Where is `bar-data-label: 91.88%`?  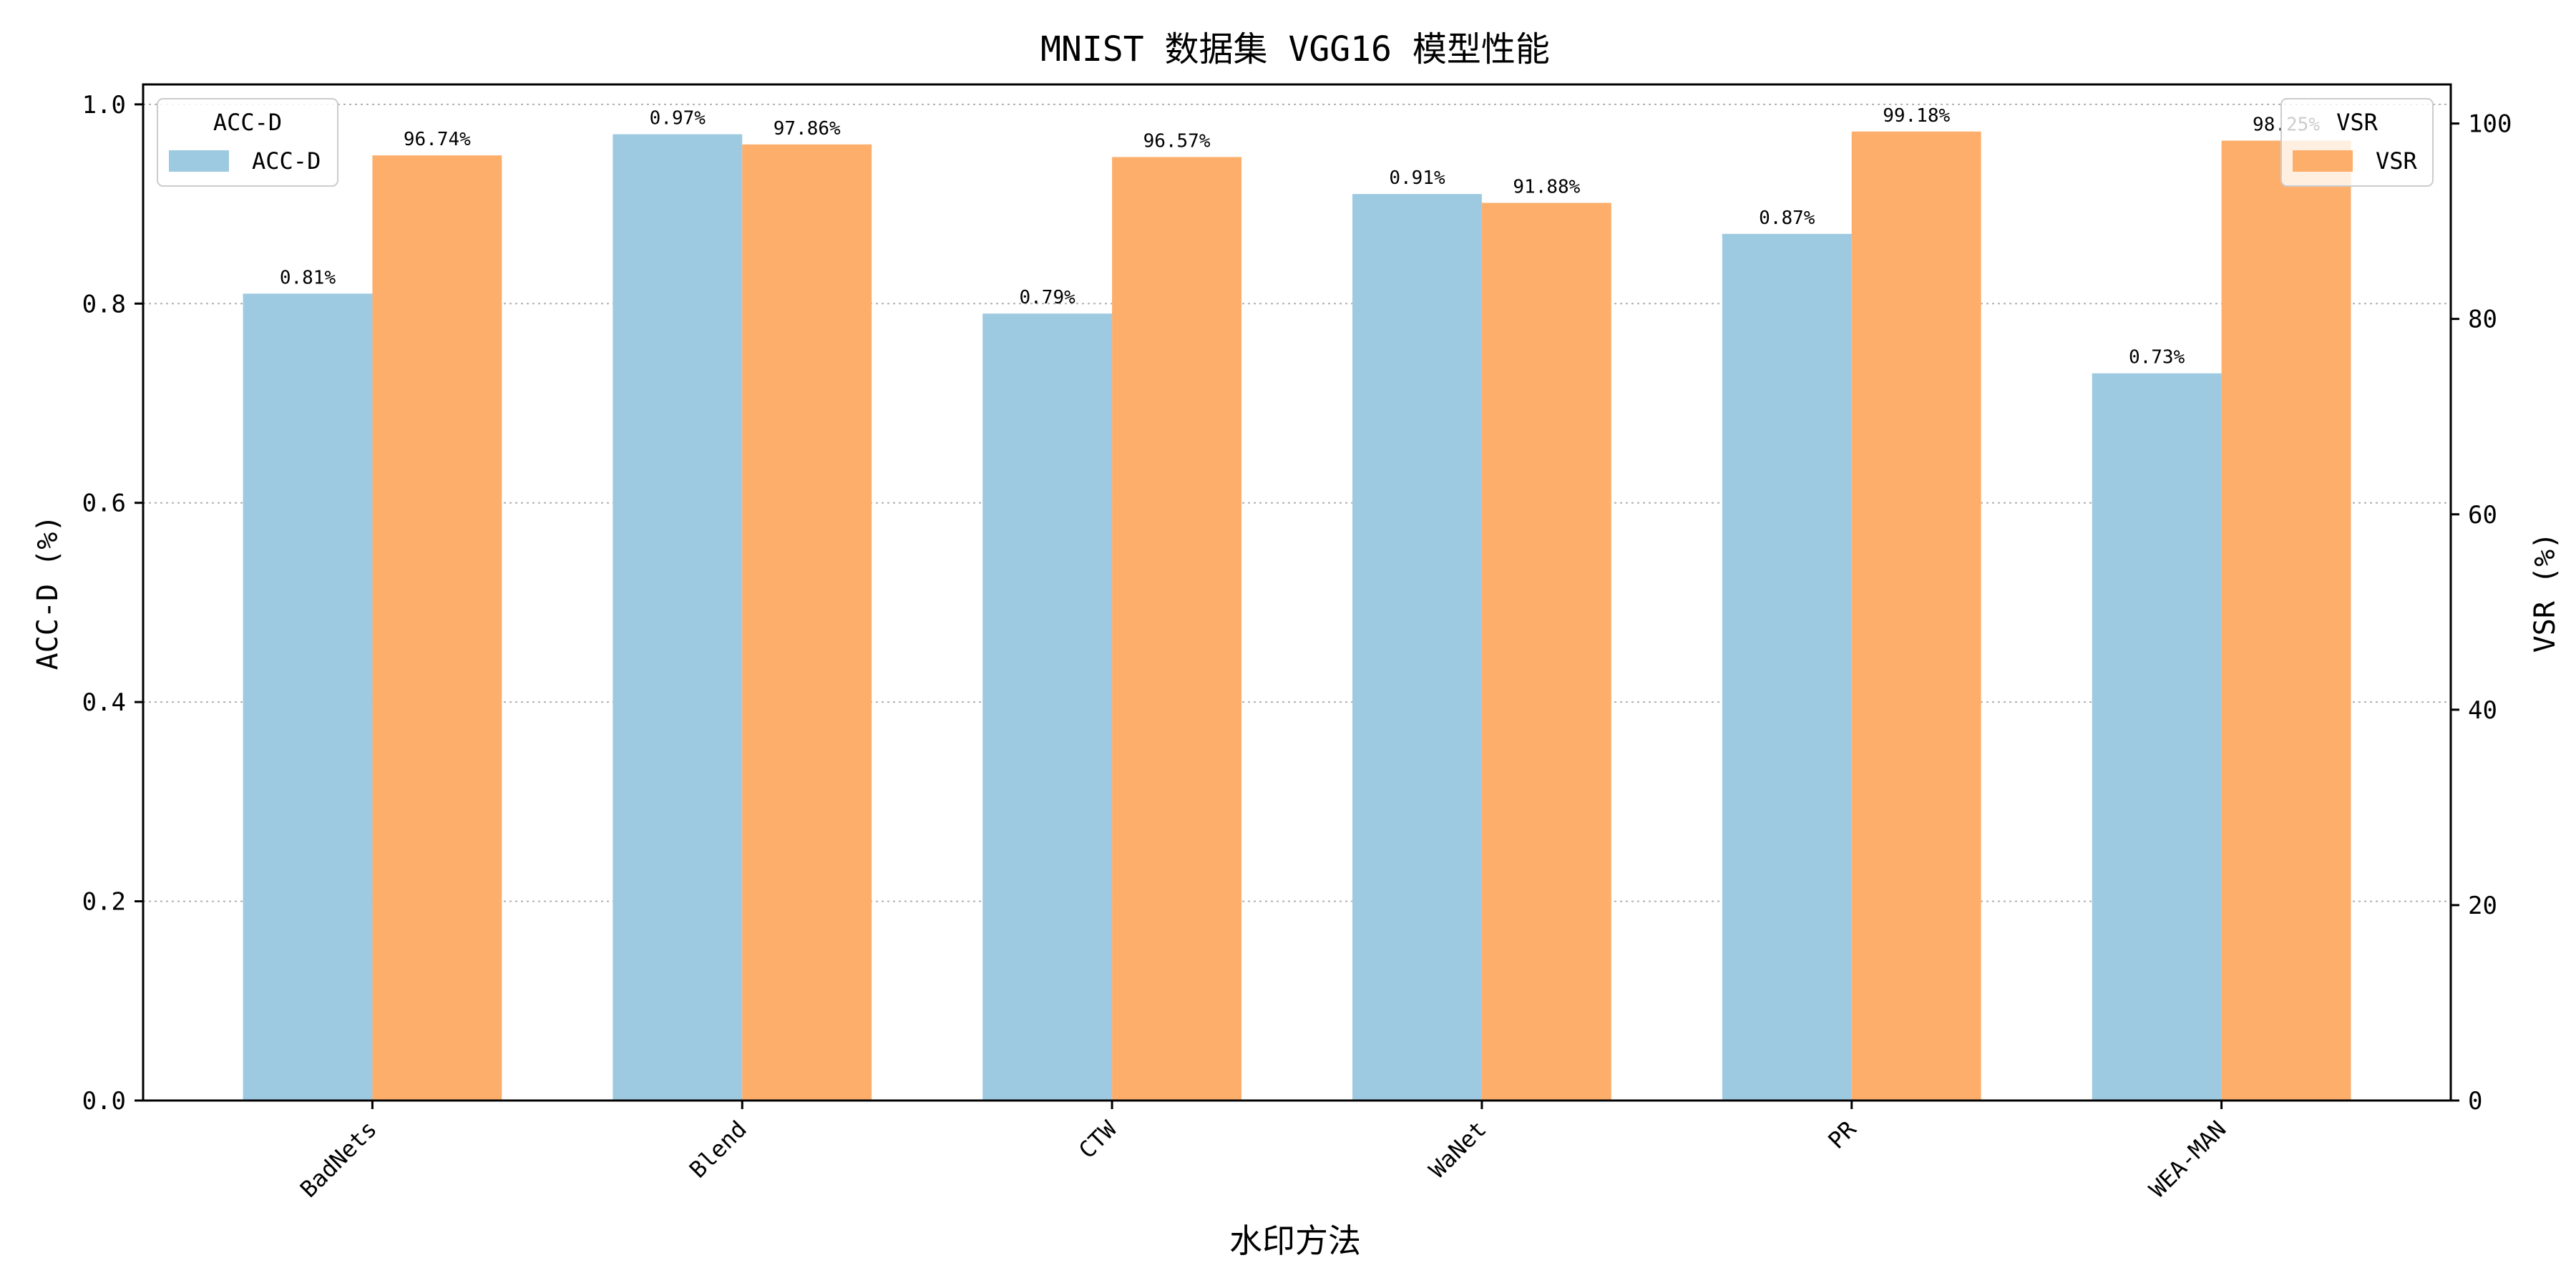 bar-data-label: 91.88% is located at coordinates (1546, 186).